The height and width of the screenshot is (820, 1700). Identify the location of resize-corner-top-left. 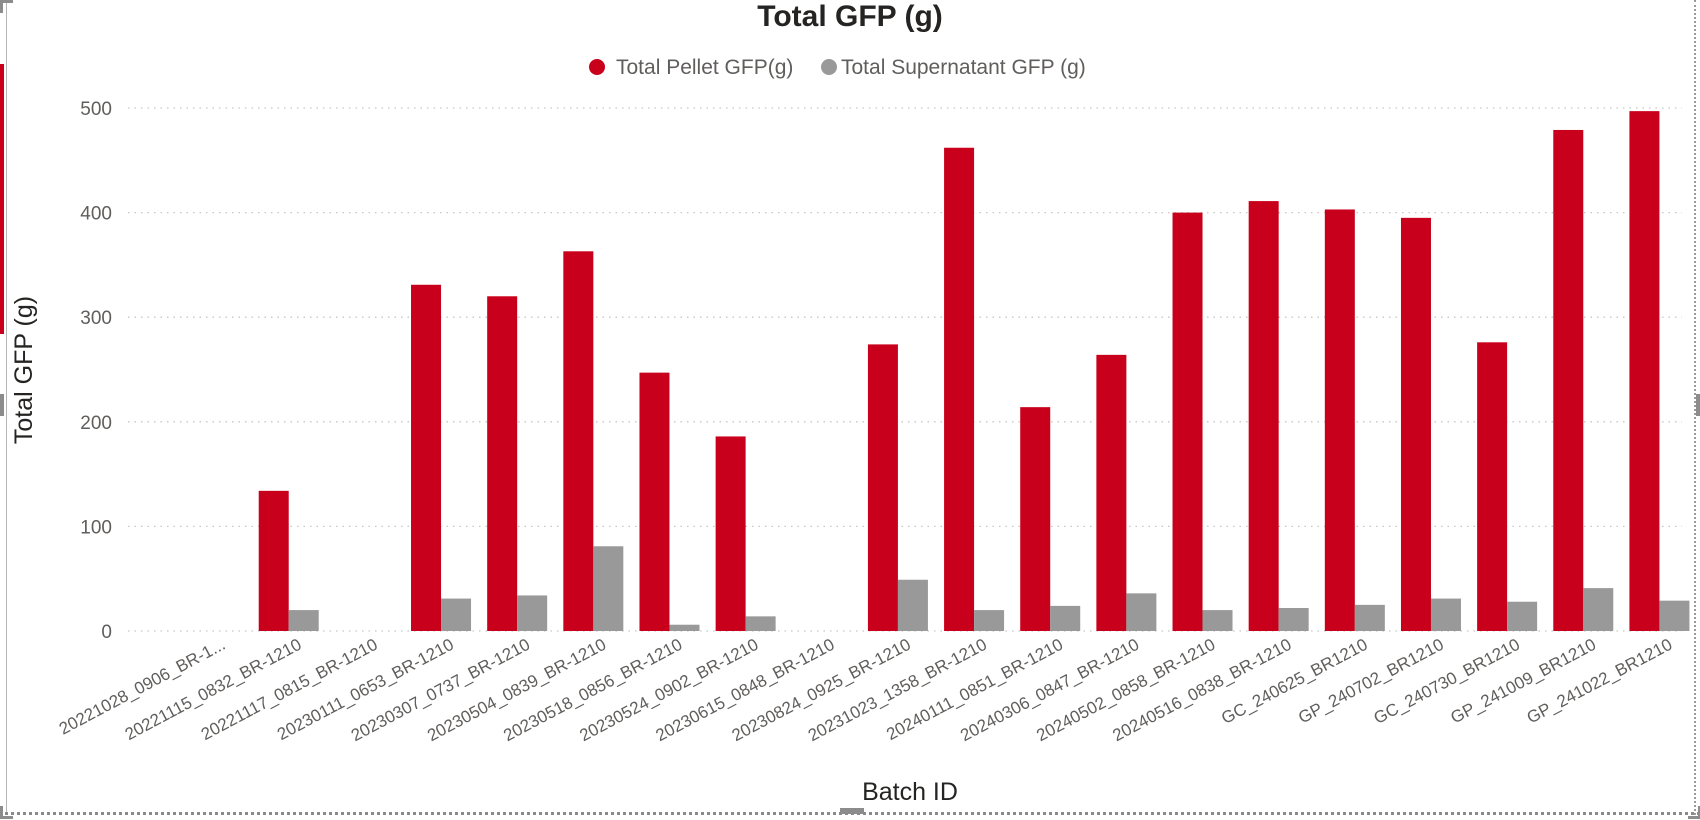
(6, 6).